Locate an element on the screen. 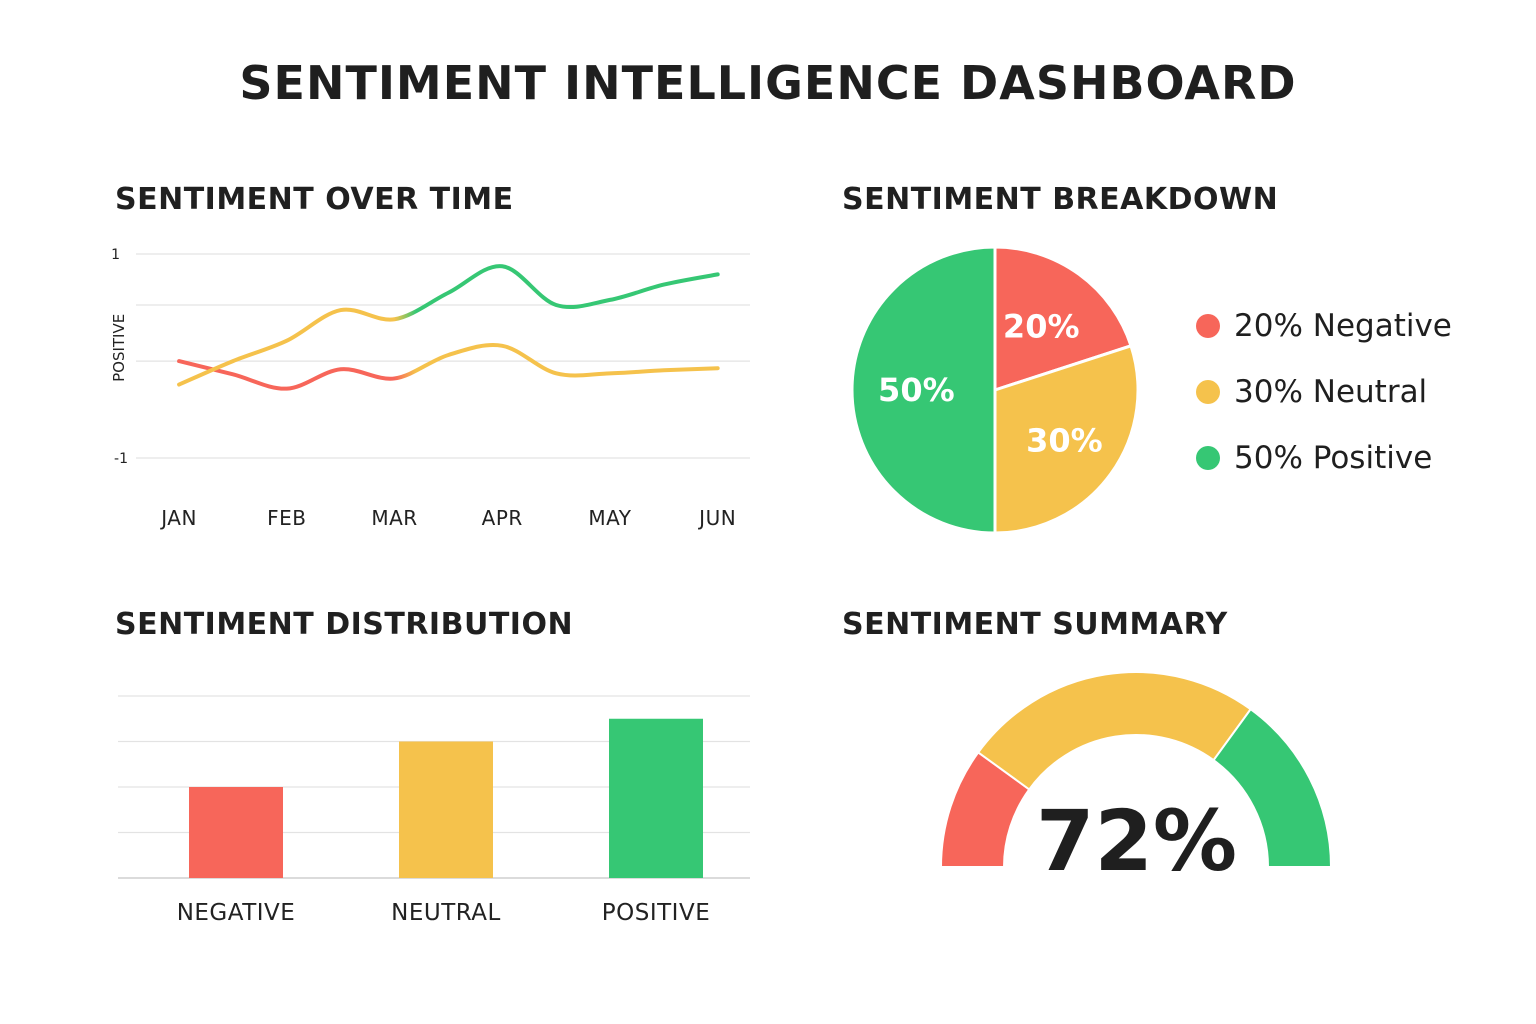 This screenshot has height=1024, width=1536. x-tick-label: FEB is located at coordinates (286, 518).